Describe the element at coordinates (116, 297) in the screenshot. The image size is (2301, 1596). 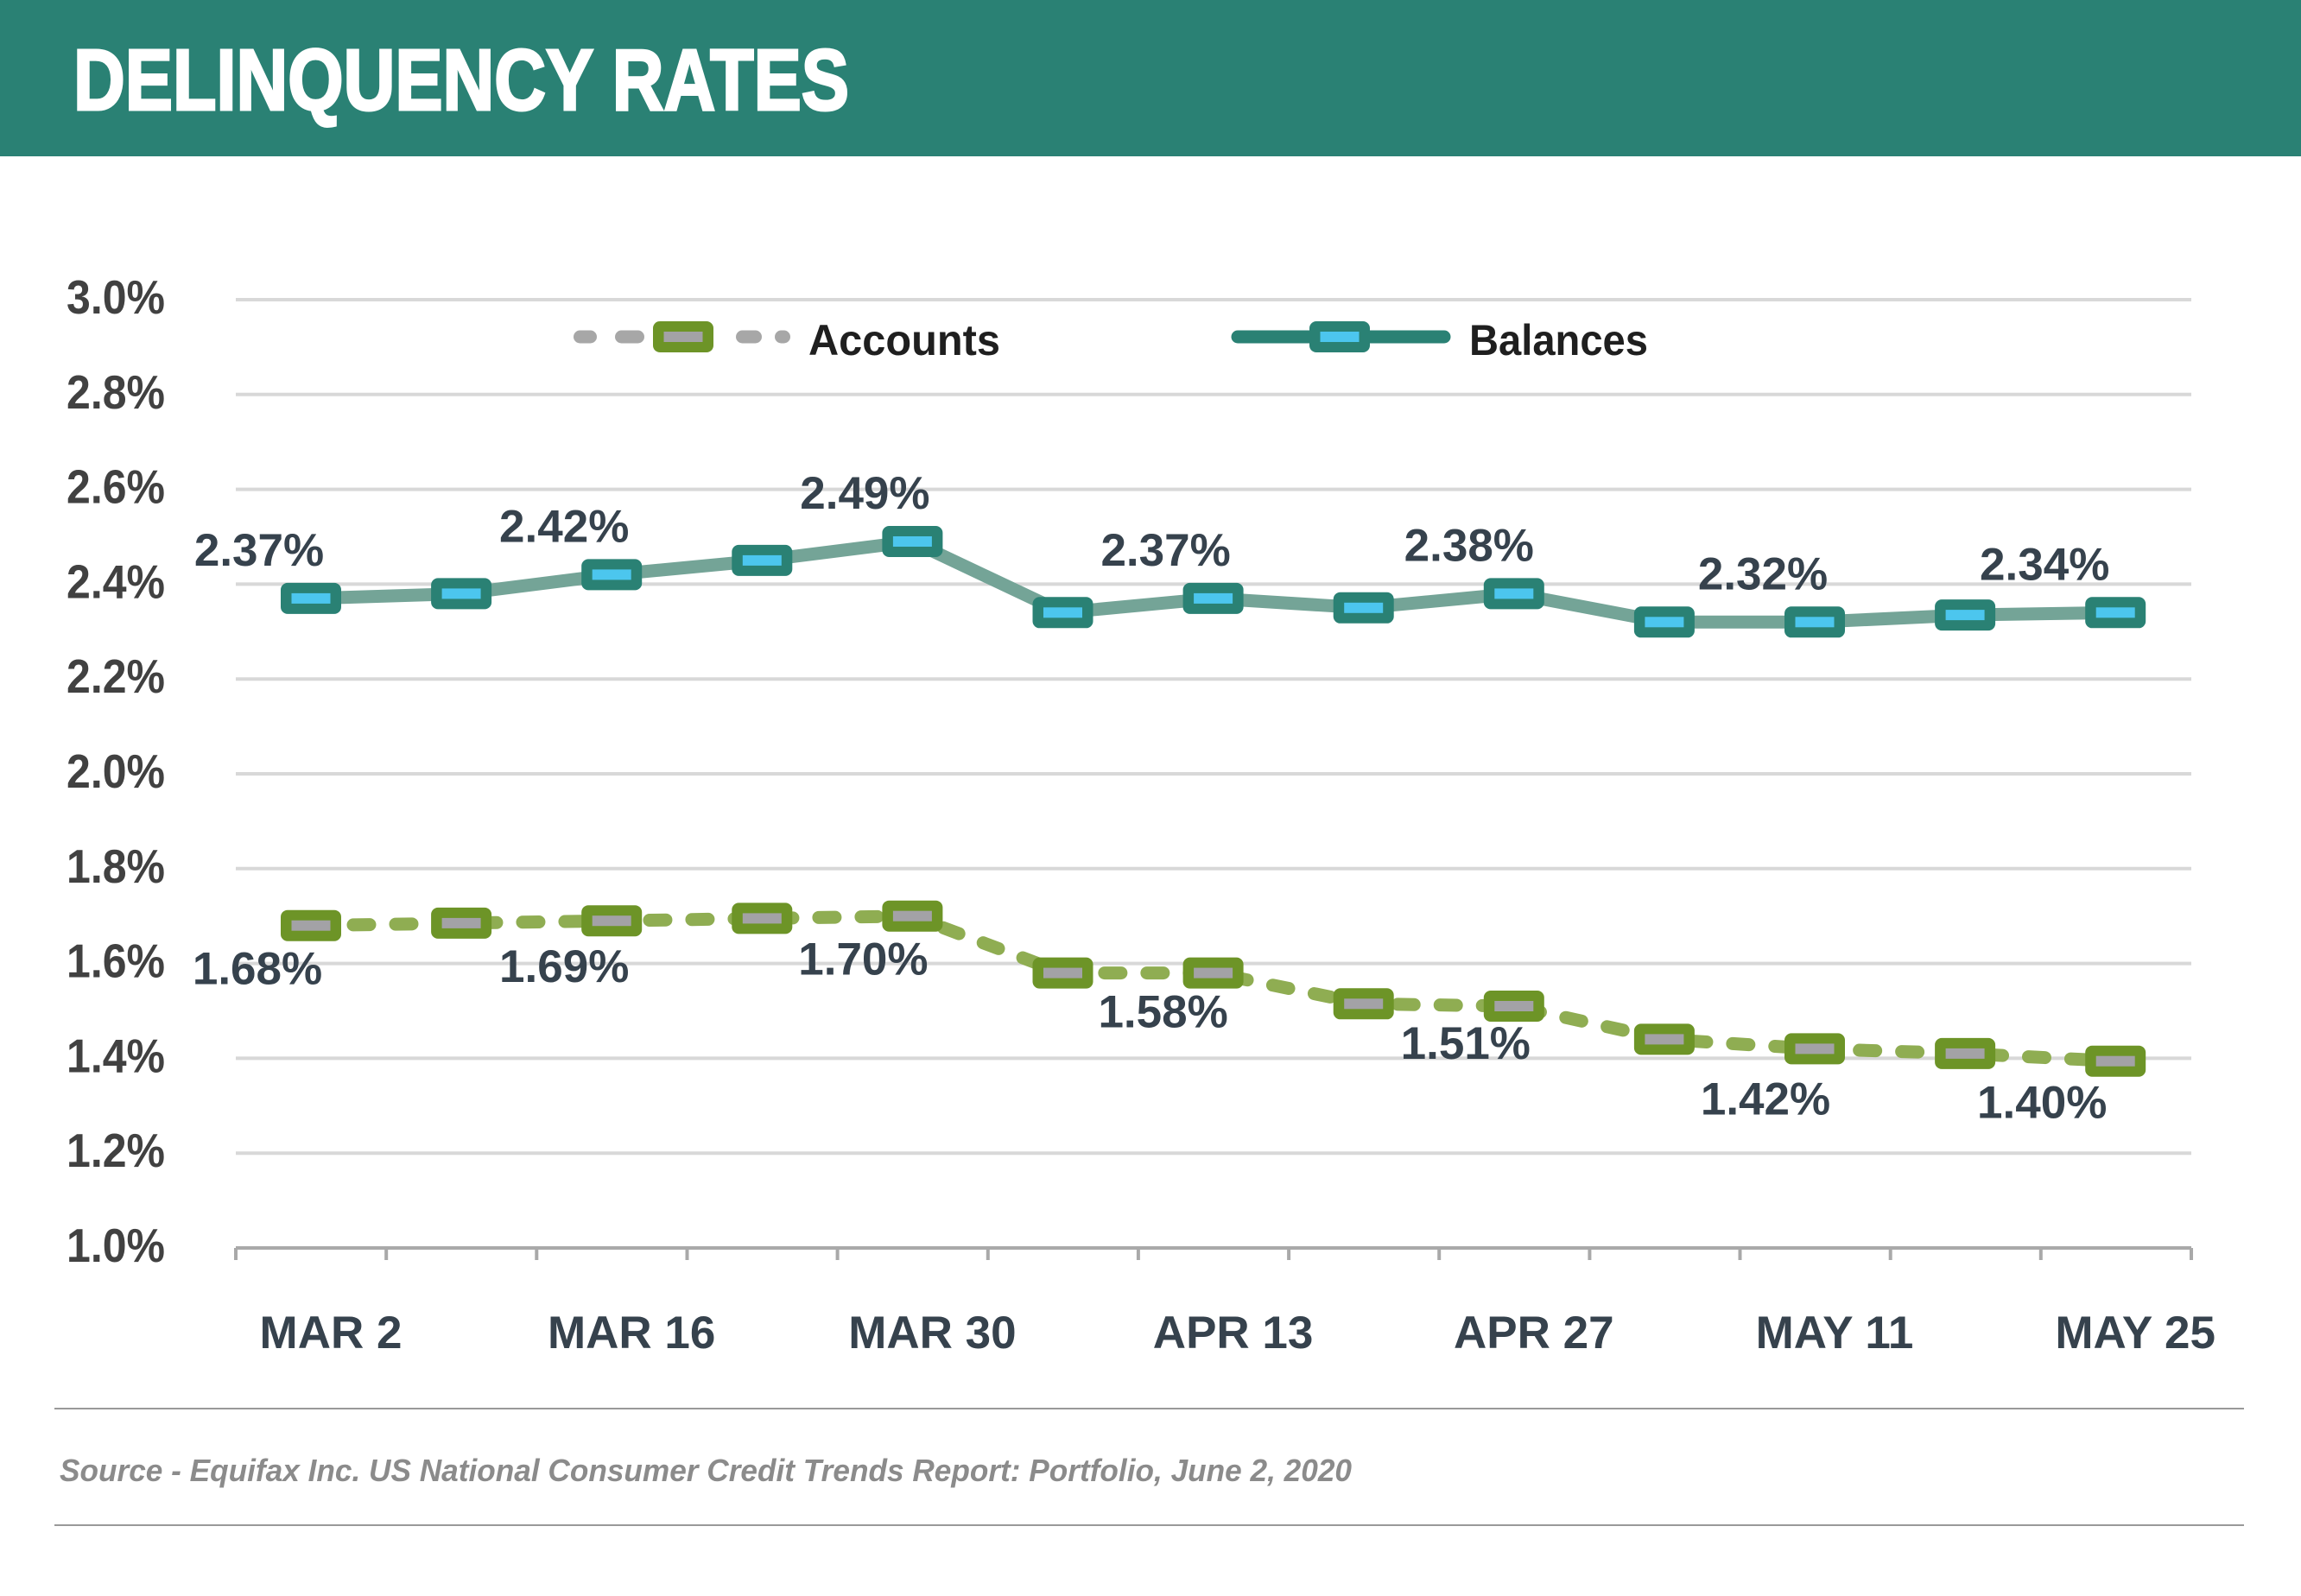
I see `svg-text: 3.0%` at that location.